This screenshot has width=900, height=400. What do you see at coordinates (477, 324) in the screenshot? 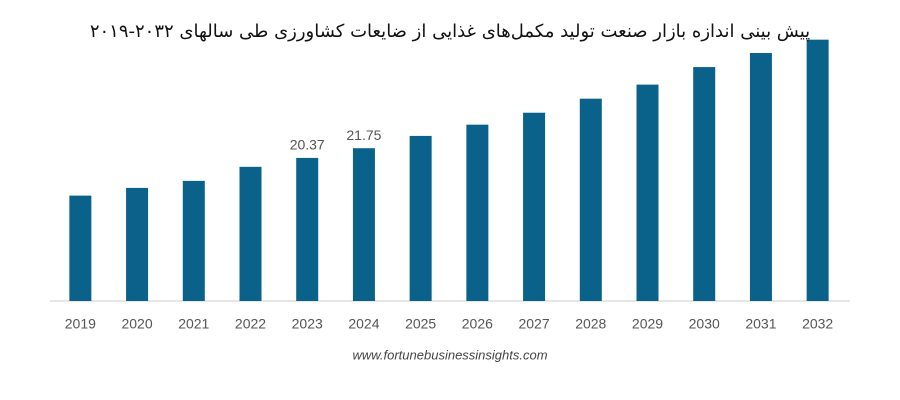
I see `x-tick-label: 2026` at bounding box center [477, 324].